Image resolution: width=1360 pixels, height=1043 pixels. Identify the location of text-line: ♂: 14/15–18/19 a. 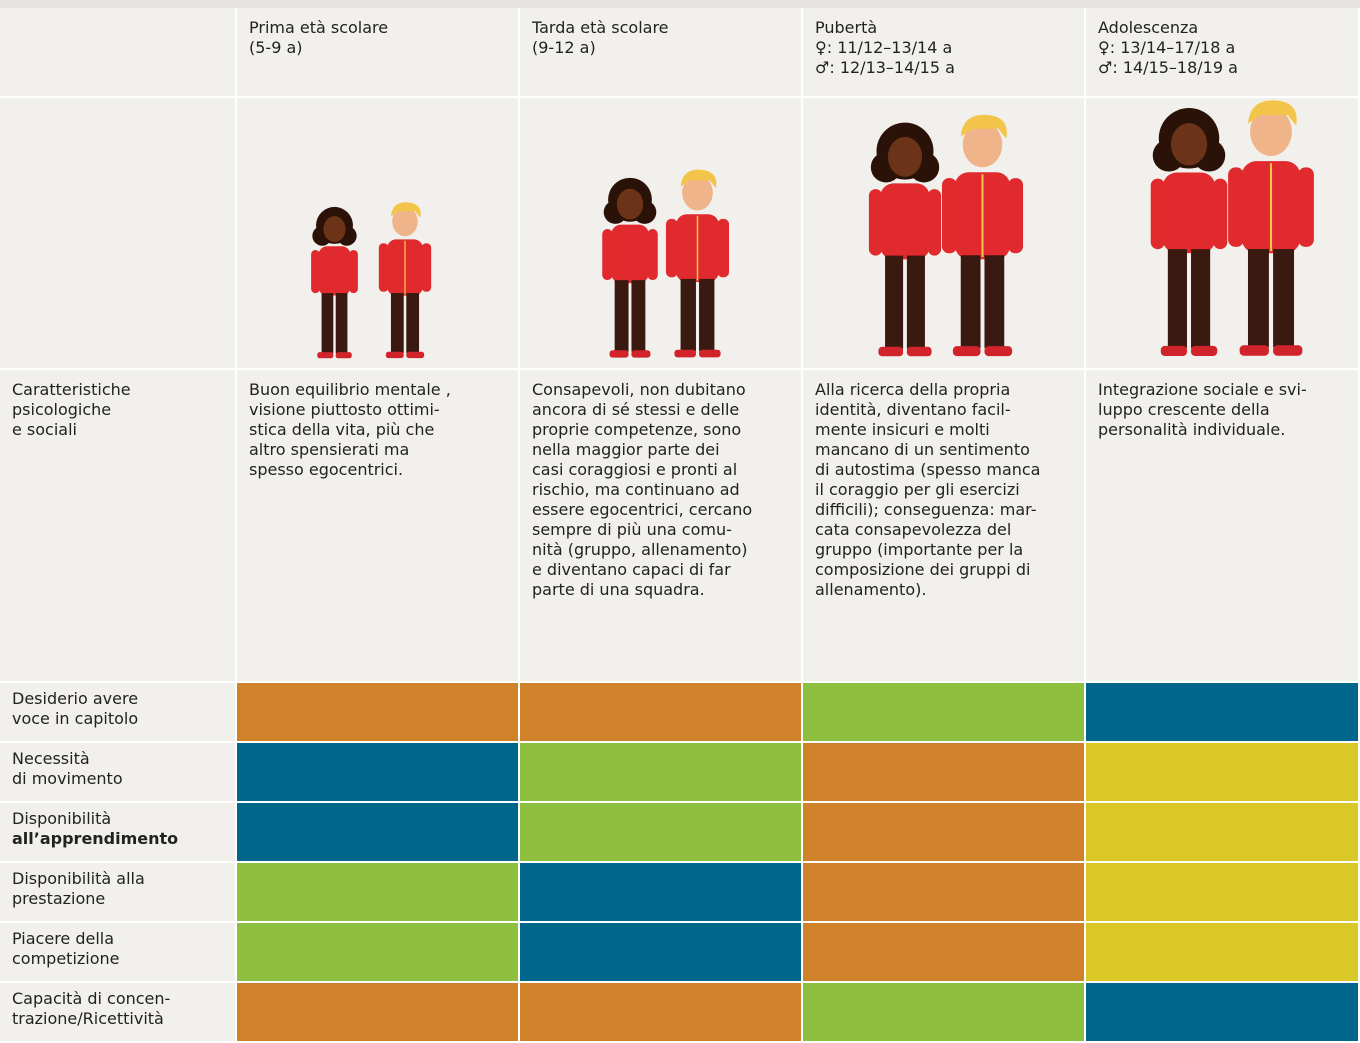
(1168, 67).